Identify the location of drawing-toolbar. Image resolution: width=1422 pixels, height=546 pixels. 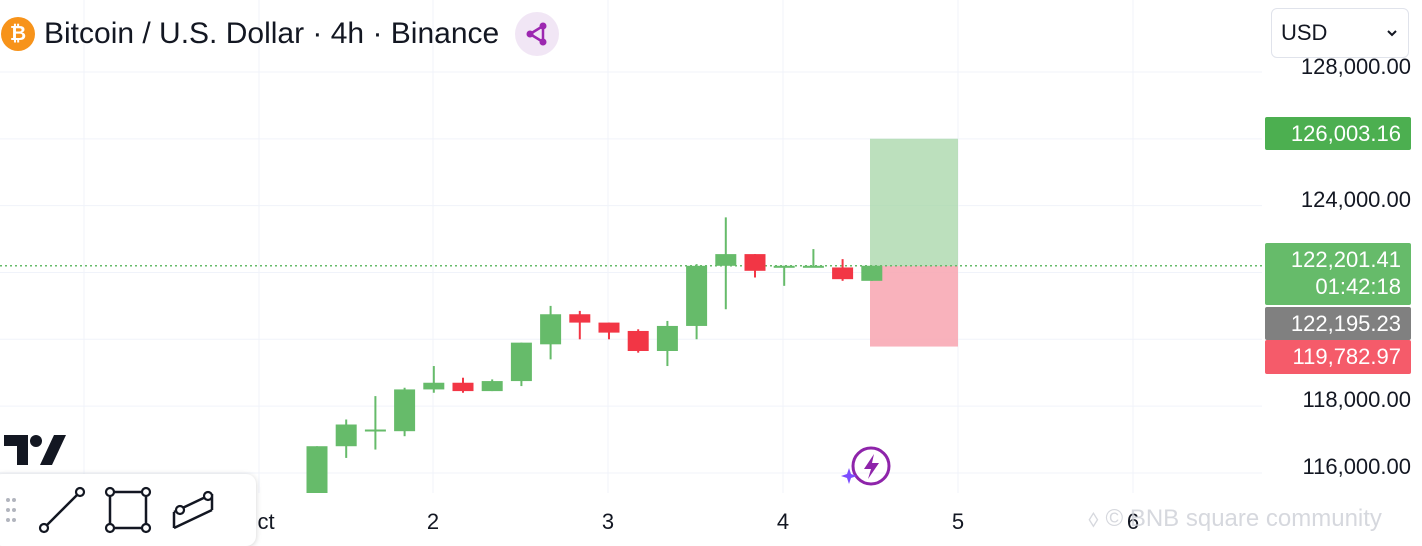
(128, 510).